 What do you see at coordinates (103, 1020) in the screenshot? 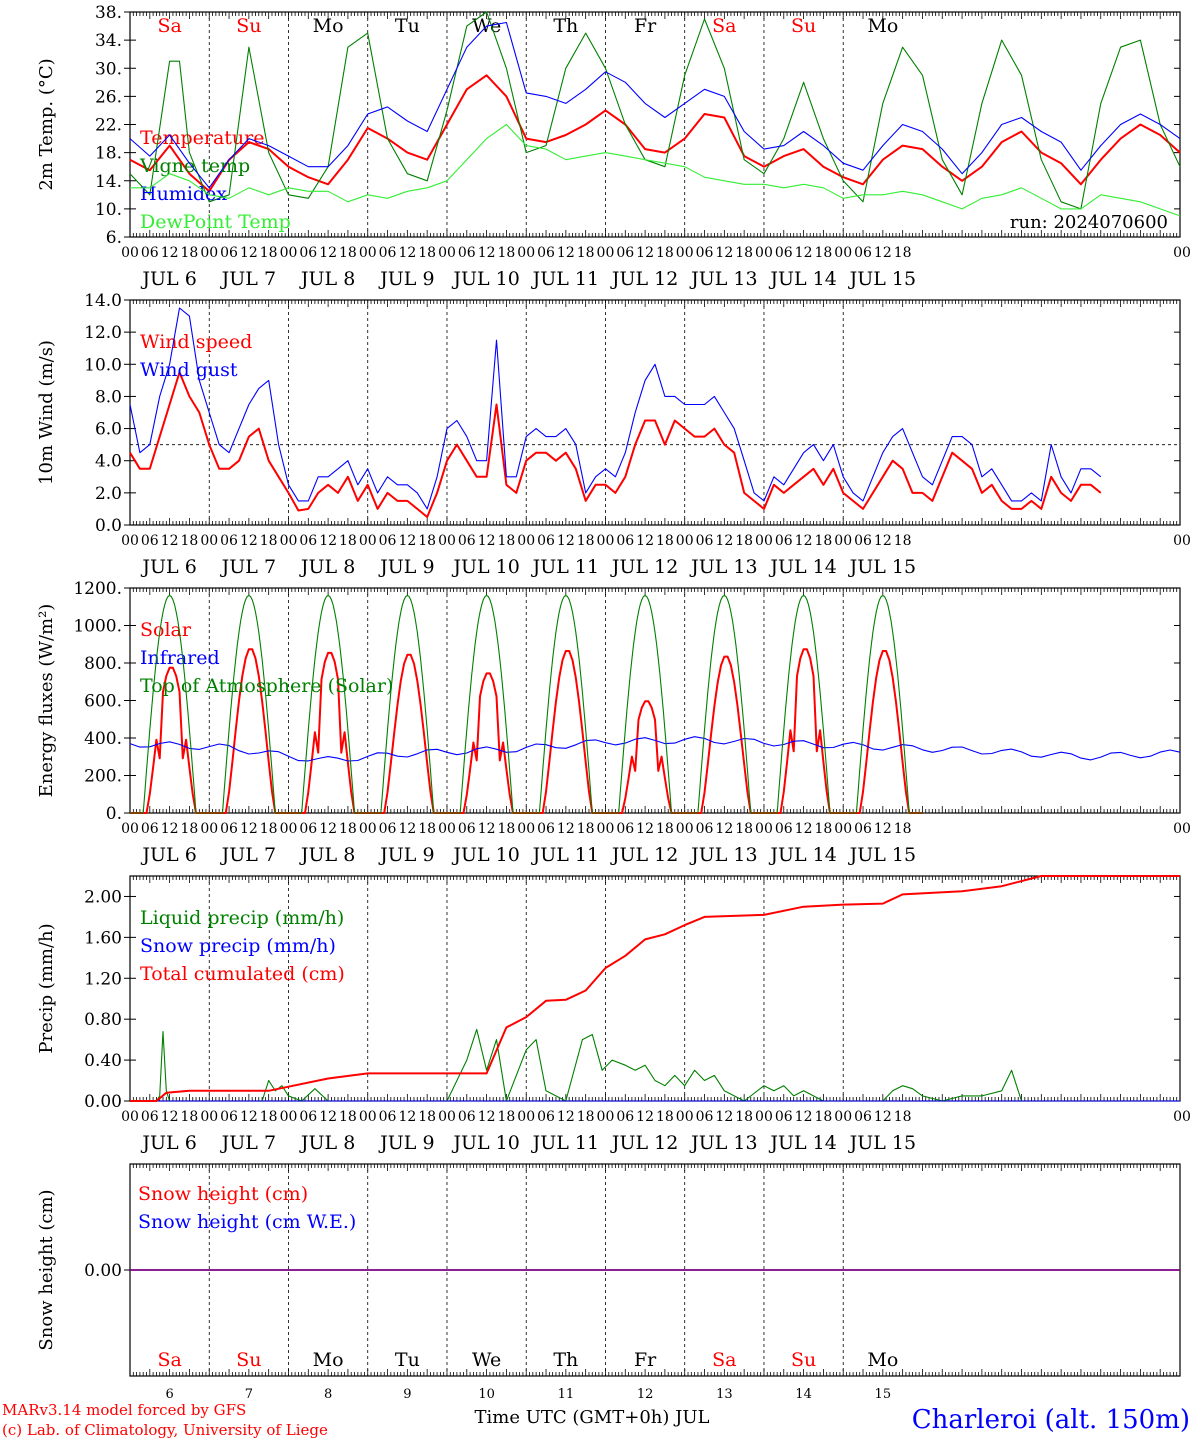
I see `y-tick-label: 0.80` at bounding box center [103, 1020].